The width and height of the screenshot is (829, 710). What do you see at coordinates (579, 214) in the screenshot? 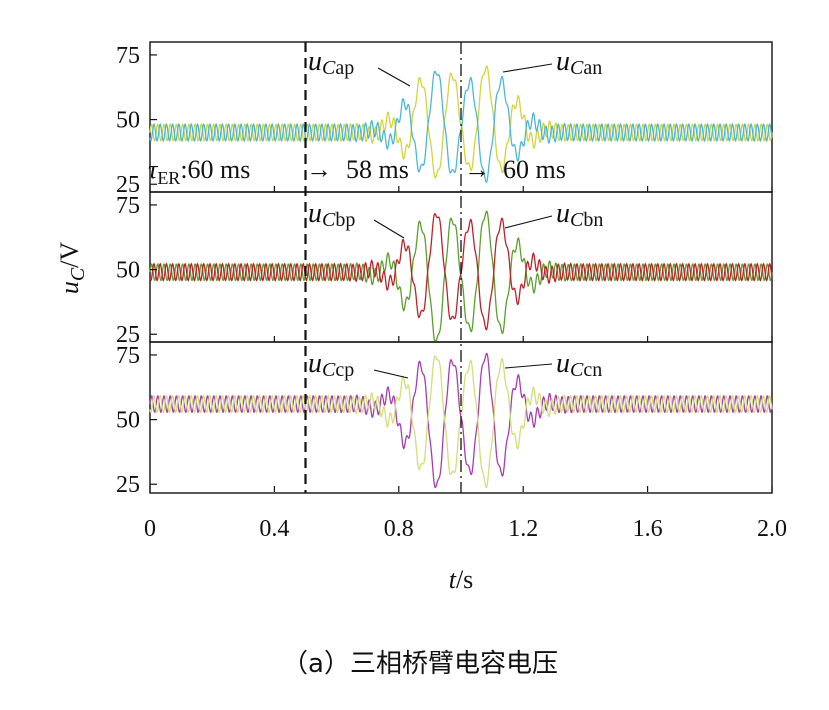
I see `series-label-Cbn: uCbn` at bounding box center [579, 214].